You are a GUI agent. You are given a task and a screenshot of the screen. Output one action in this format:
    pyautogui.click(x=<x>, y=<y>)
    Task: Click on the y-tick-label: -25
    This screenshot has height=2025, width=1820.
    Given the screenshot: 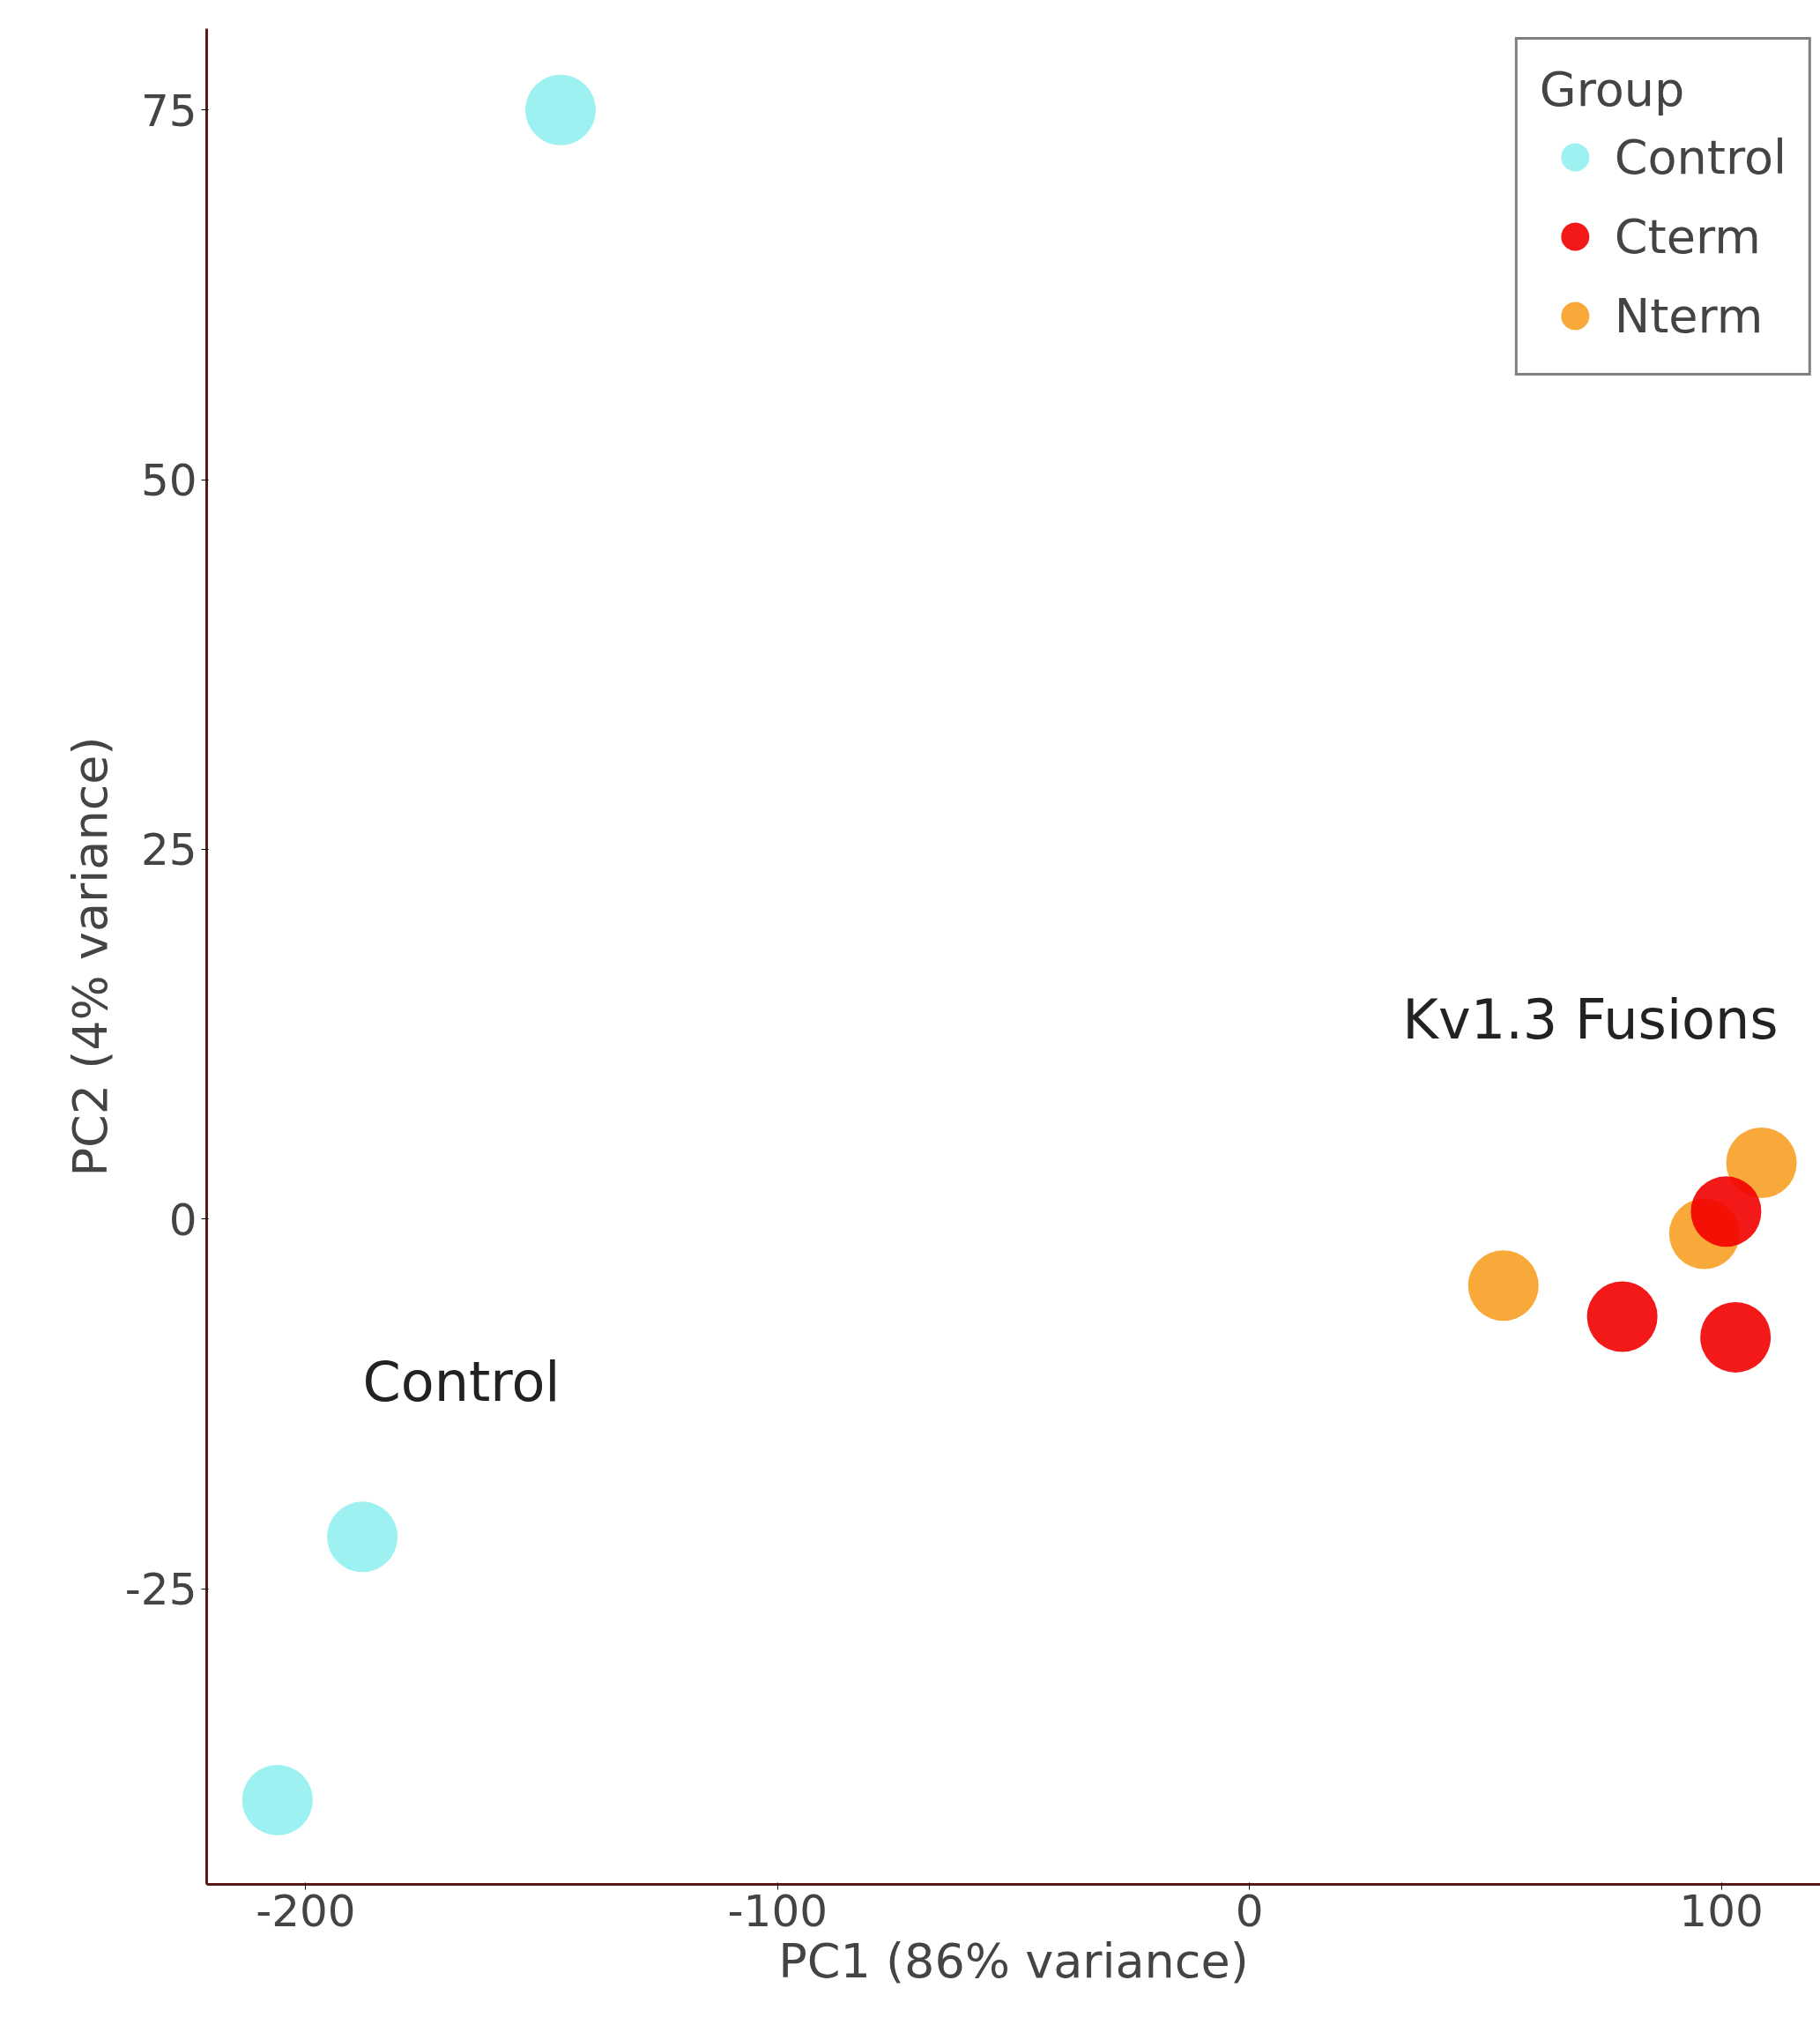 What is the action you would take?
    pyautogui.click(x=160, y=1590)
    